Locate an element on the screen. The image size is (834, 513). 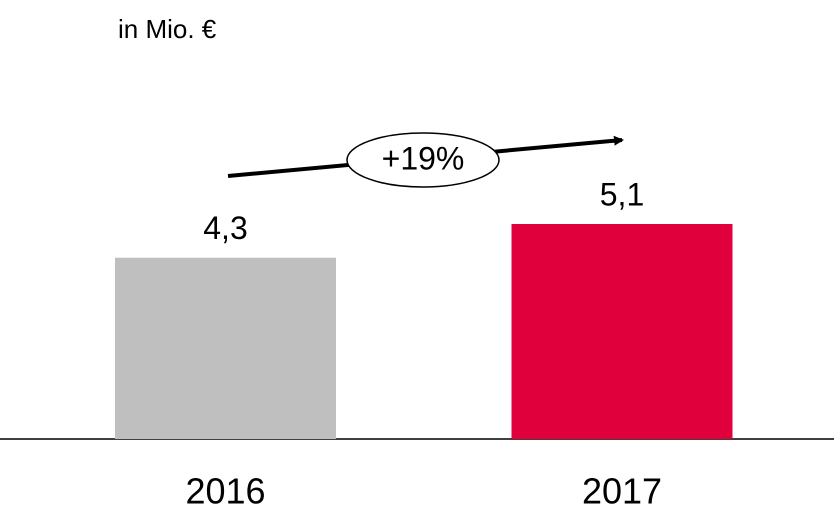
x-tick-label: 2016 is located at coordinates (225, 491).